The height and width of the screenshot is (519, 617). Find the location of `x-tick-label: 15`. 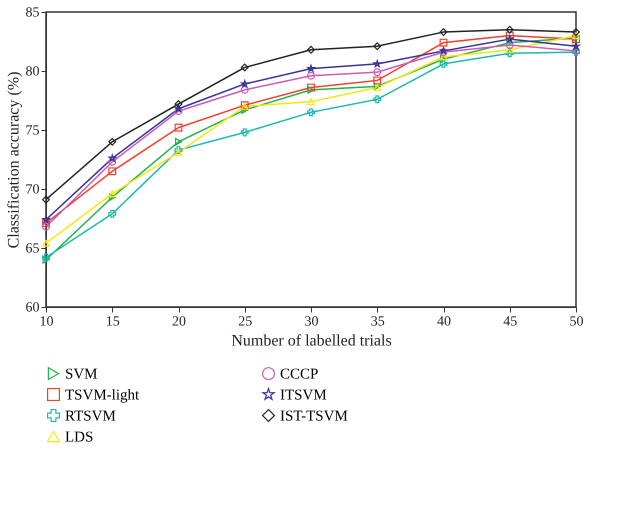

x-tick-label: 15 is located at coordinates (113, 322).